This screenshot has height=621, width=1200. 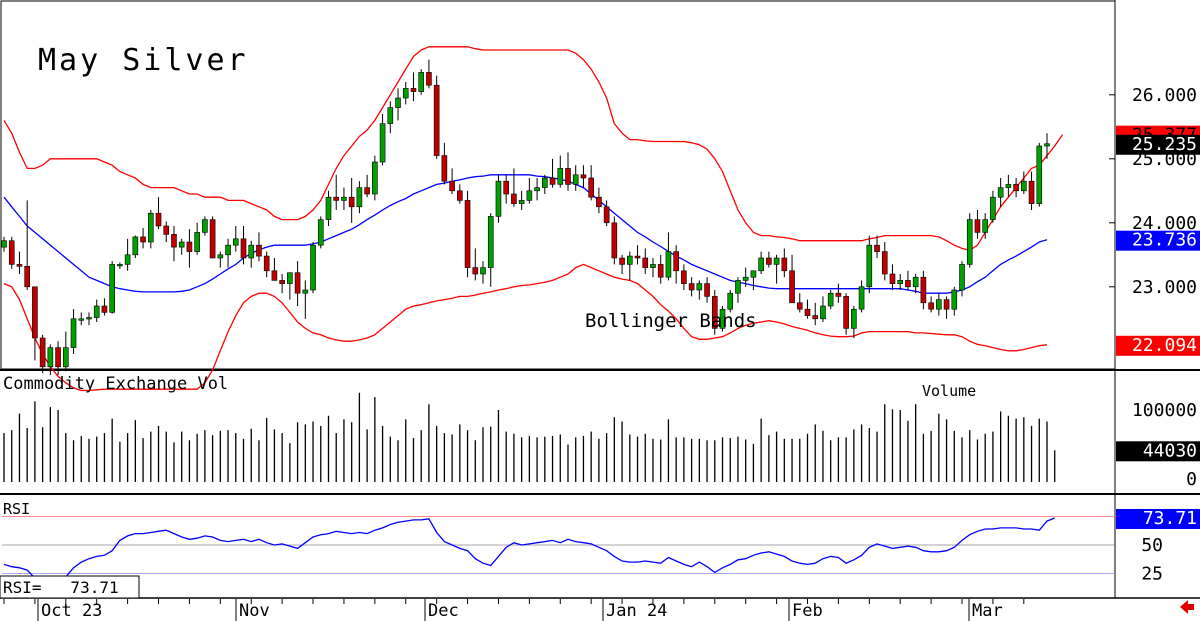 What do you see at coordinates (558, 545) in the screenshot?
I see `rsi-reference-lines` at bounding box center [558, 545].